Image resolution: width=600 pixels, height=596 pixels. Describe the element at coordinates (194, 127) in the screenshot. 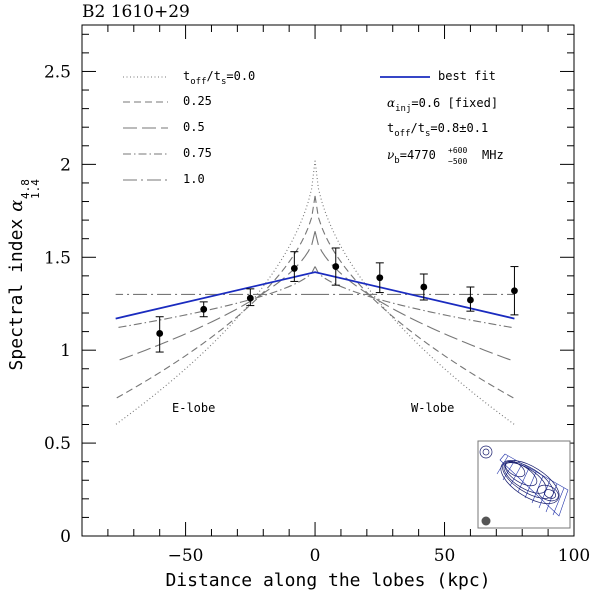

I see `legend-label-2: 0.5` at that location.